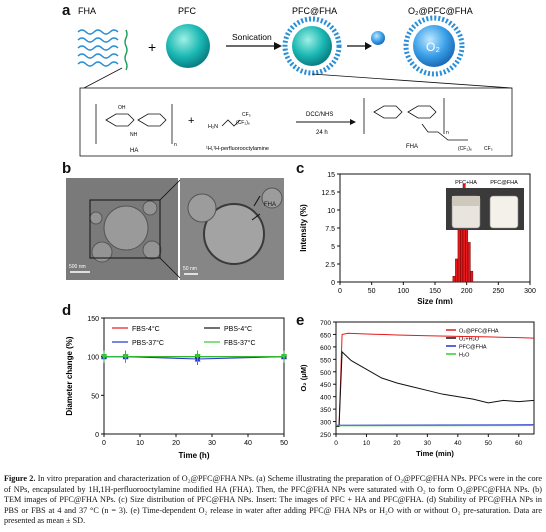  Describe the element at coordinates (270, 205) in the screenshot. I see `tem-fha-label: FHA` at that location.